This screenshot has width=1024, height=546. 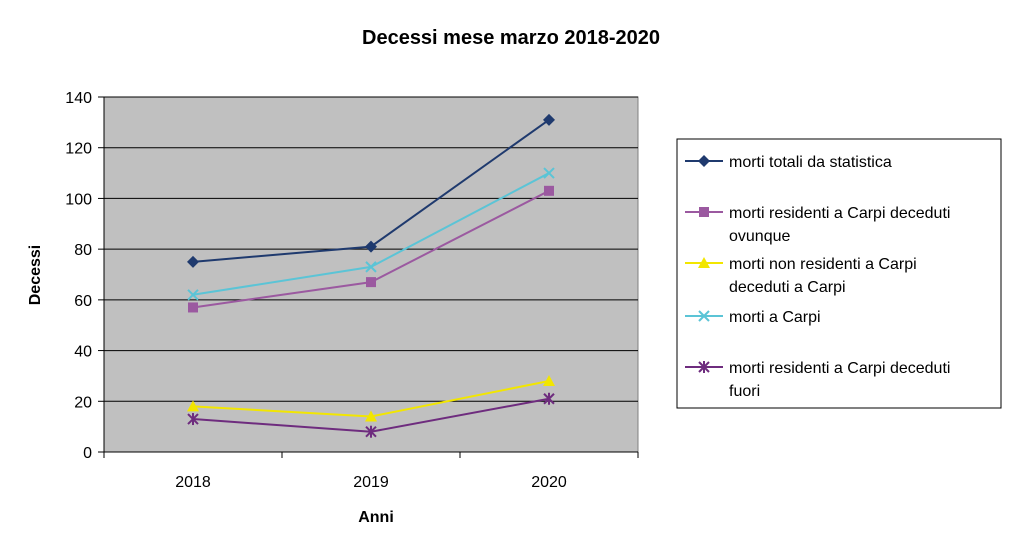 What do you see at coordinates (83, 301) in the screenshot?
I see `y-tick-label: 60` at bounding box center [83, 301].